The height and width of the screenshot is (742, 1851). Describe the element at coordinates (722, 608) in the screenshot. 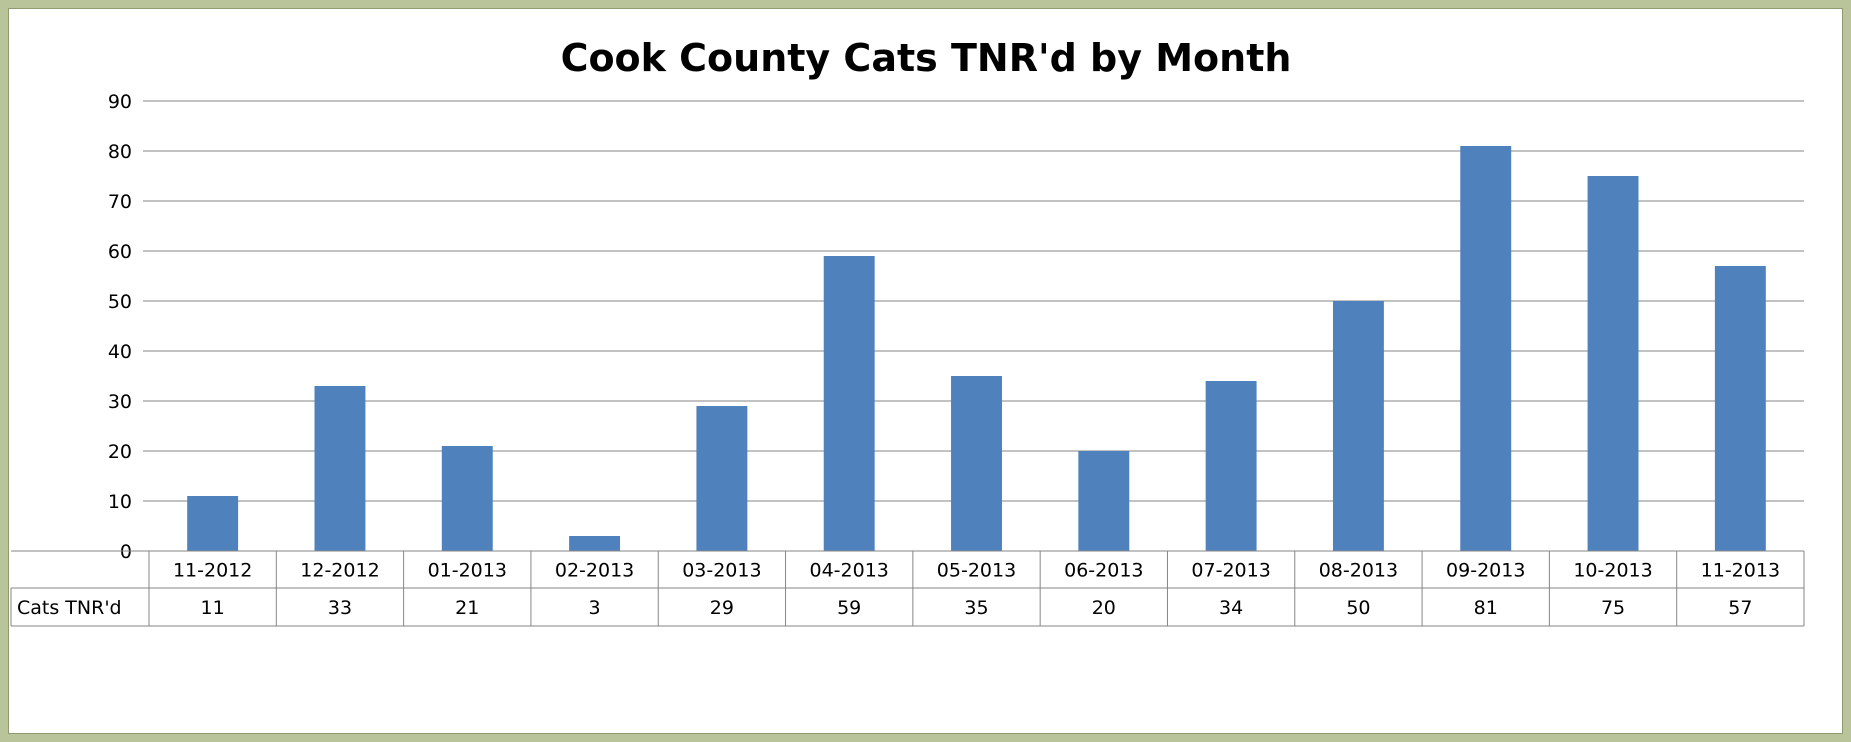

I see `value-cell: 29` at that location.